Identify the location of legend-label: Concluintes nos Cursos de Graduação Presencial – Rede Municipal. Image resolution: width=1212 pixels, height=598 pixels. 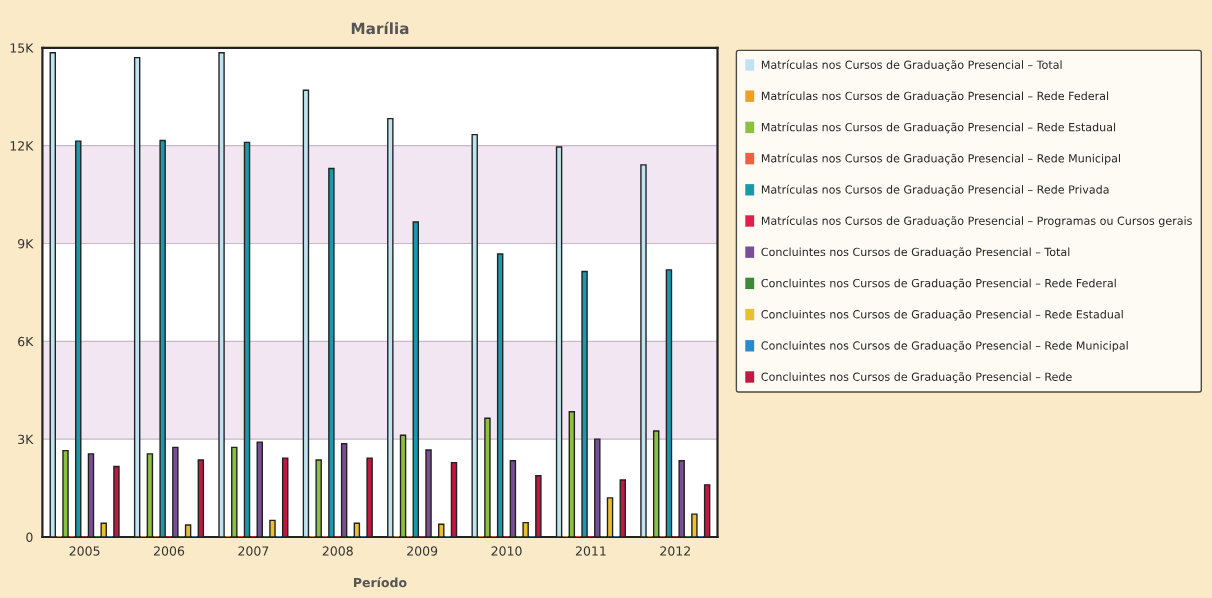
(944, 346).